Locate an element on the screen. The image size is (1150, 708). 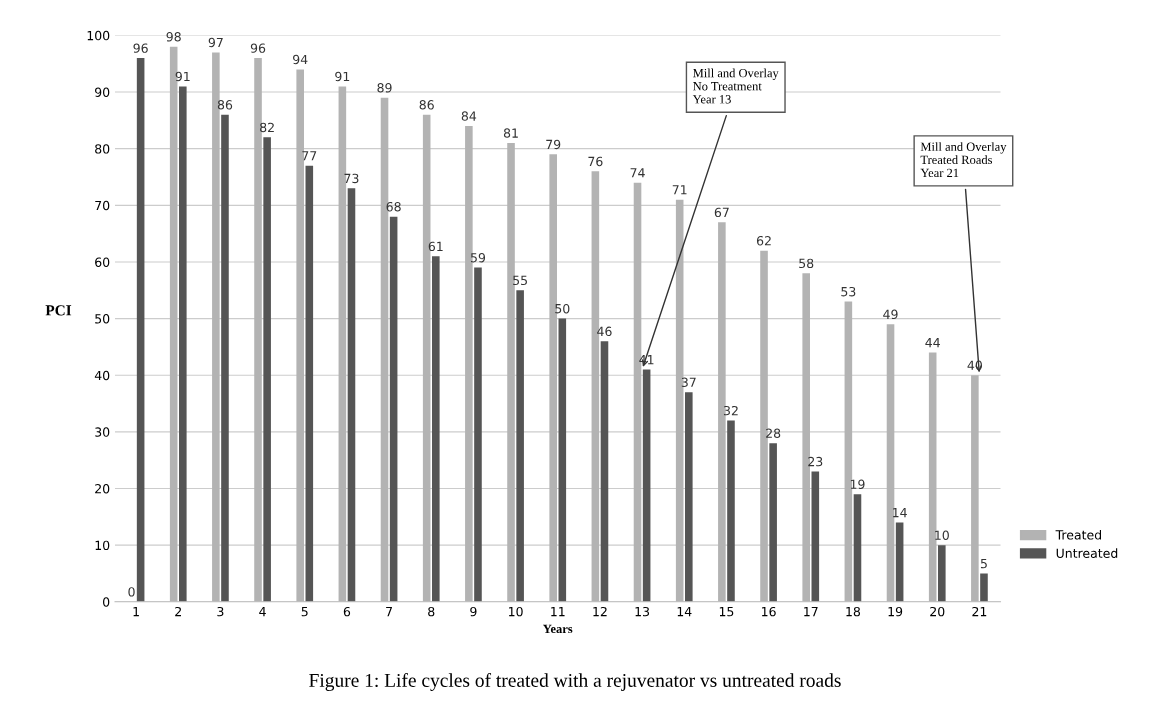
data-label: 14 is located at coordinates (900, 513).